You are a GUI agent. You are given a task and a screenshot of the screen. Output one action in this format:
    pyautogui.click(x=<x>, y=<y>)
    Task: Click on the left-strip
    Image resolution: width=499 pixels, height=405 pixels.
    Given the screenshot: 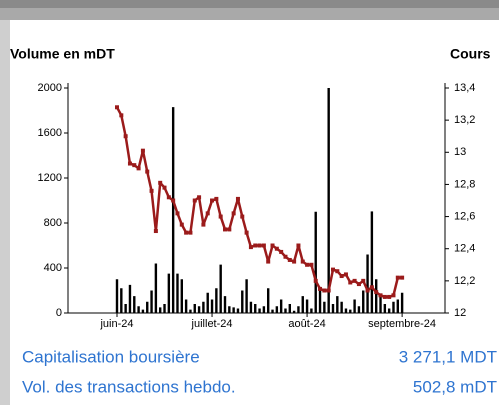 What is the action you would take?
    pyautogui.click(x=5, y=212)
    